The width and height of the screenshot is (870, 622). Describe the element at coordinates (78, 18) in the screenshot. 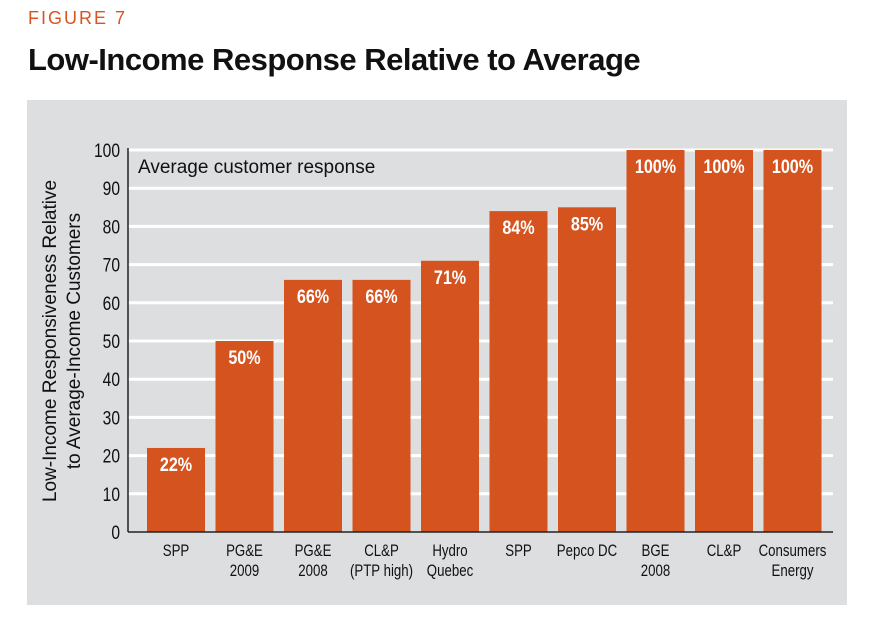

I see `figure-label: FIGURE 7` at that location.